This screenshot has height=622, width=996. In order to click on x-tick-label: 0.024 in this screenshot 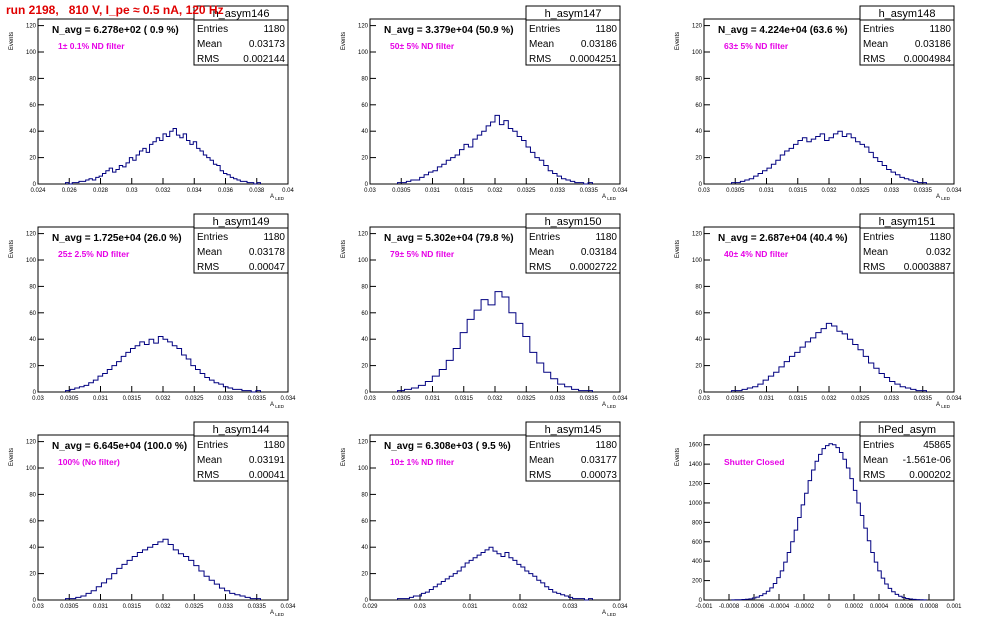, I will do `click(38, 191)`.